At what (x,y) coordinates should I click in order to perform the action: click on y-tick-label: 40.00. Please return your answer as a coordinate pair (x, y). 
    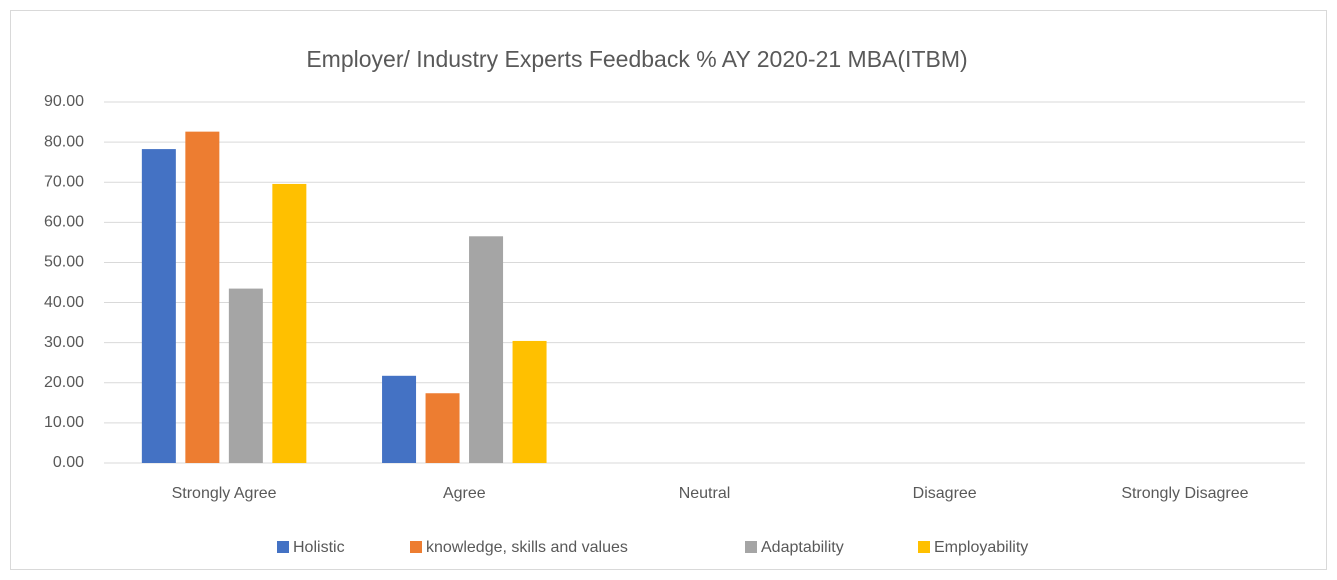
    Looking at the image, I should click on (64, 302).